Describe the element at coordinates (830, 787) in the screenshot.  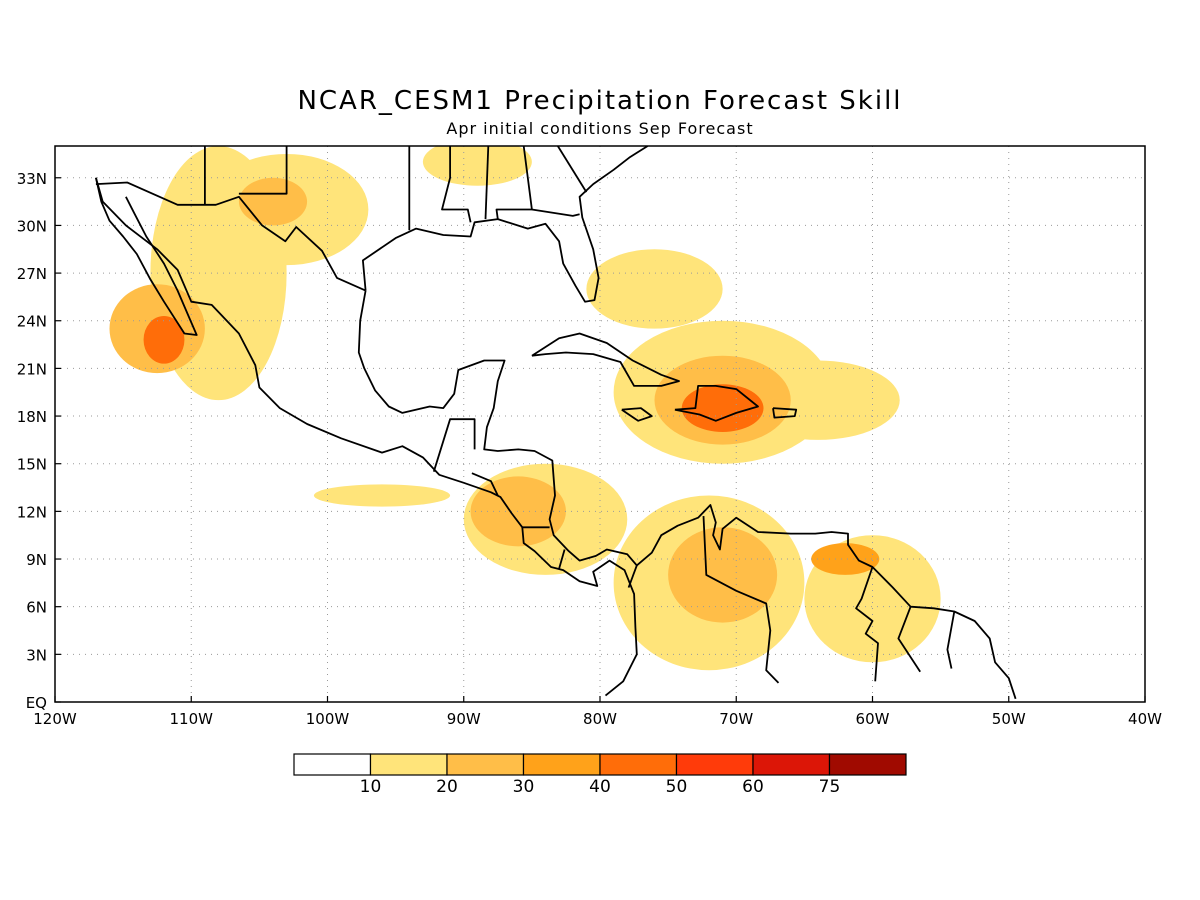
I see `colorbar-label: 75` at that location.